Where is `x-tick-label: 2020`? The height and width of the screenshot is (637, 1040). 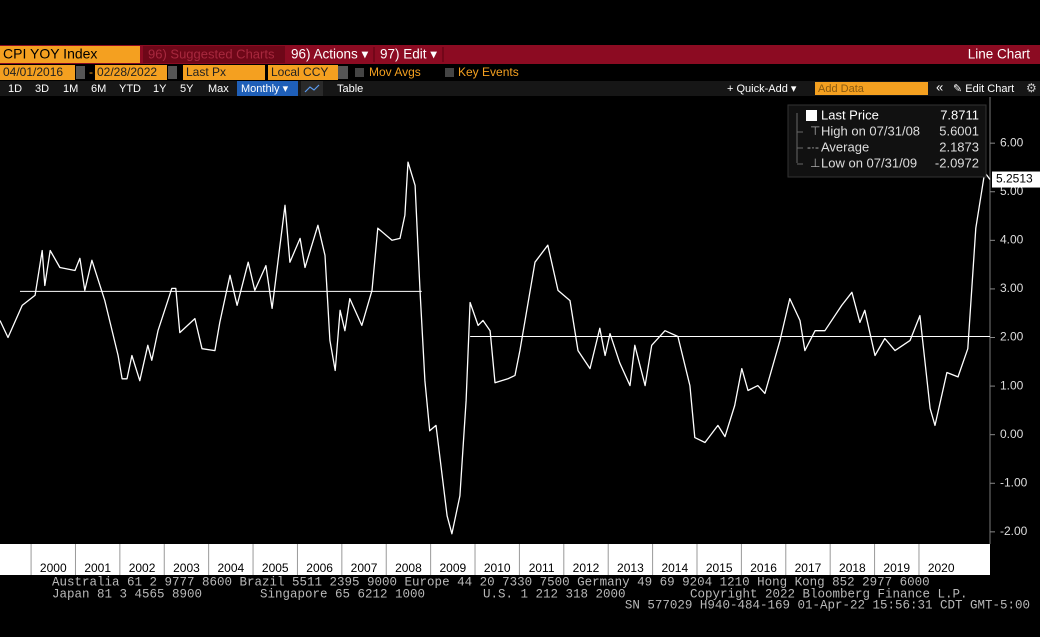 x-tick-label: 2020 is located at coordinates (941, 568).